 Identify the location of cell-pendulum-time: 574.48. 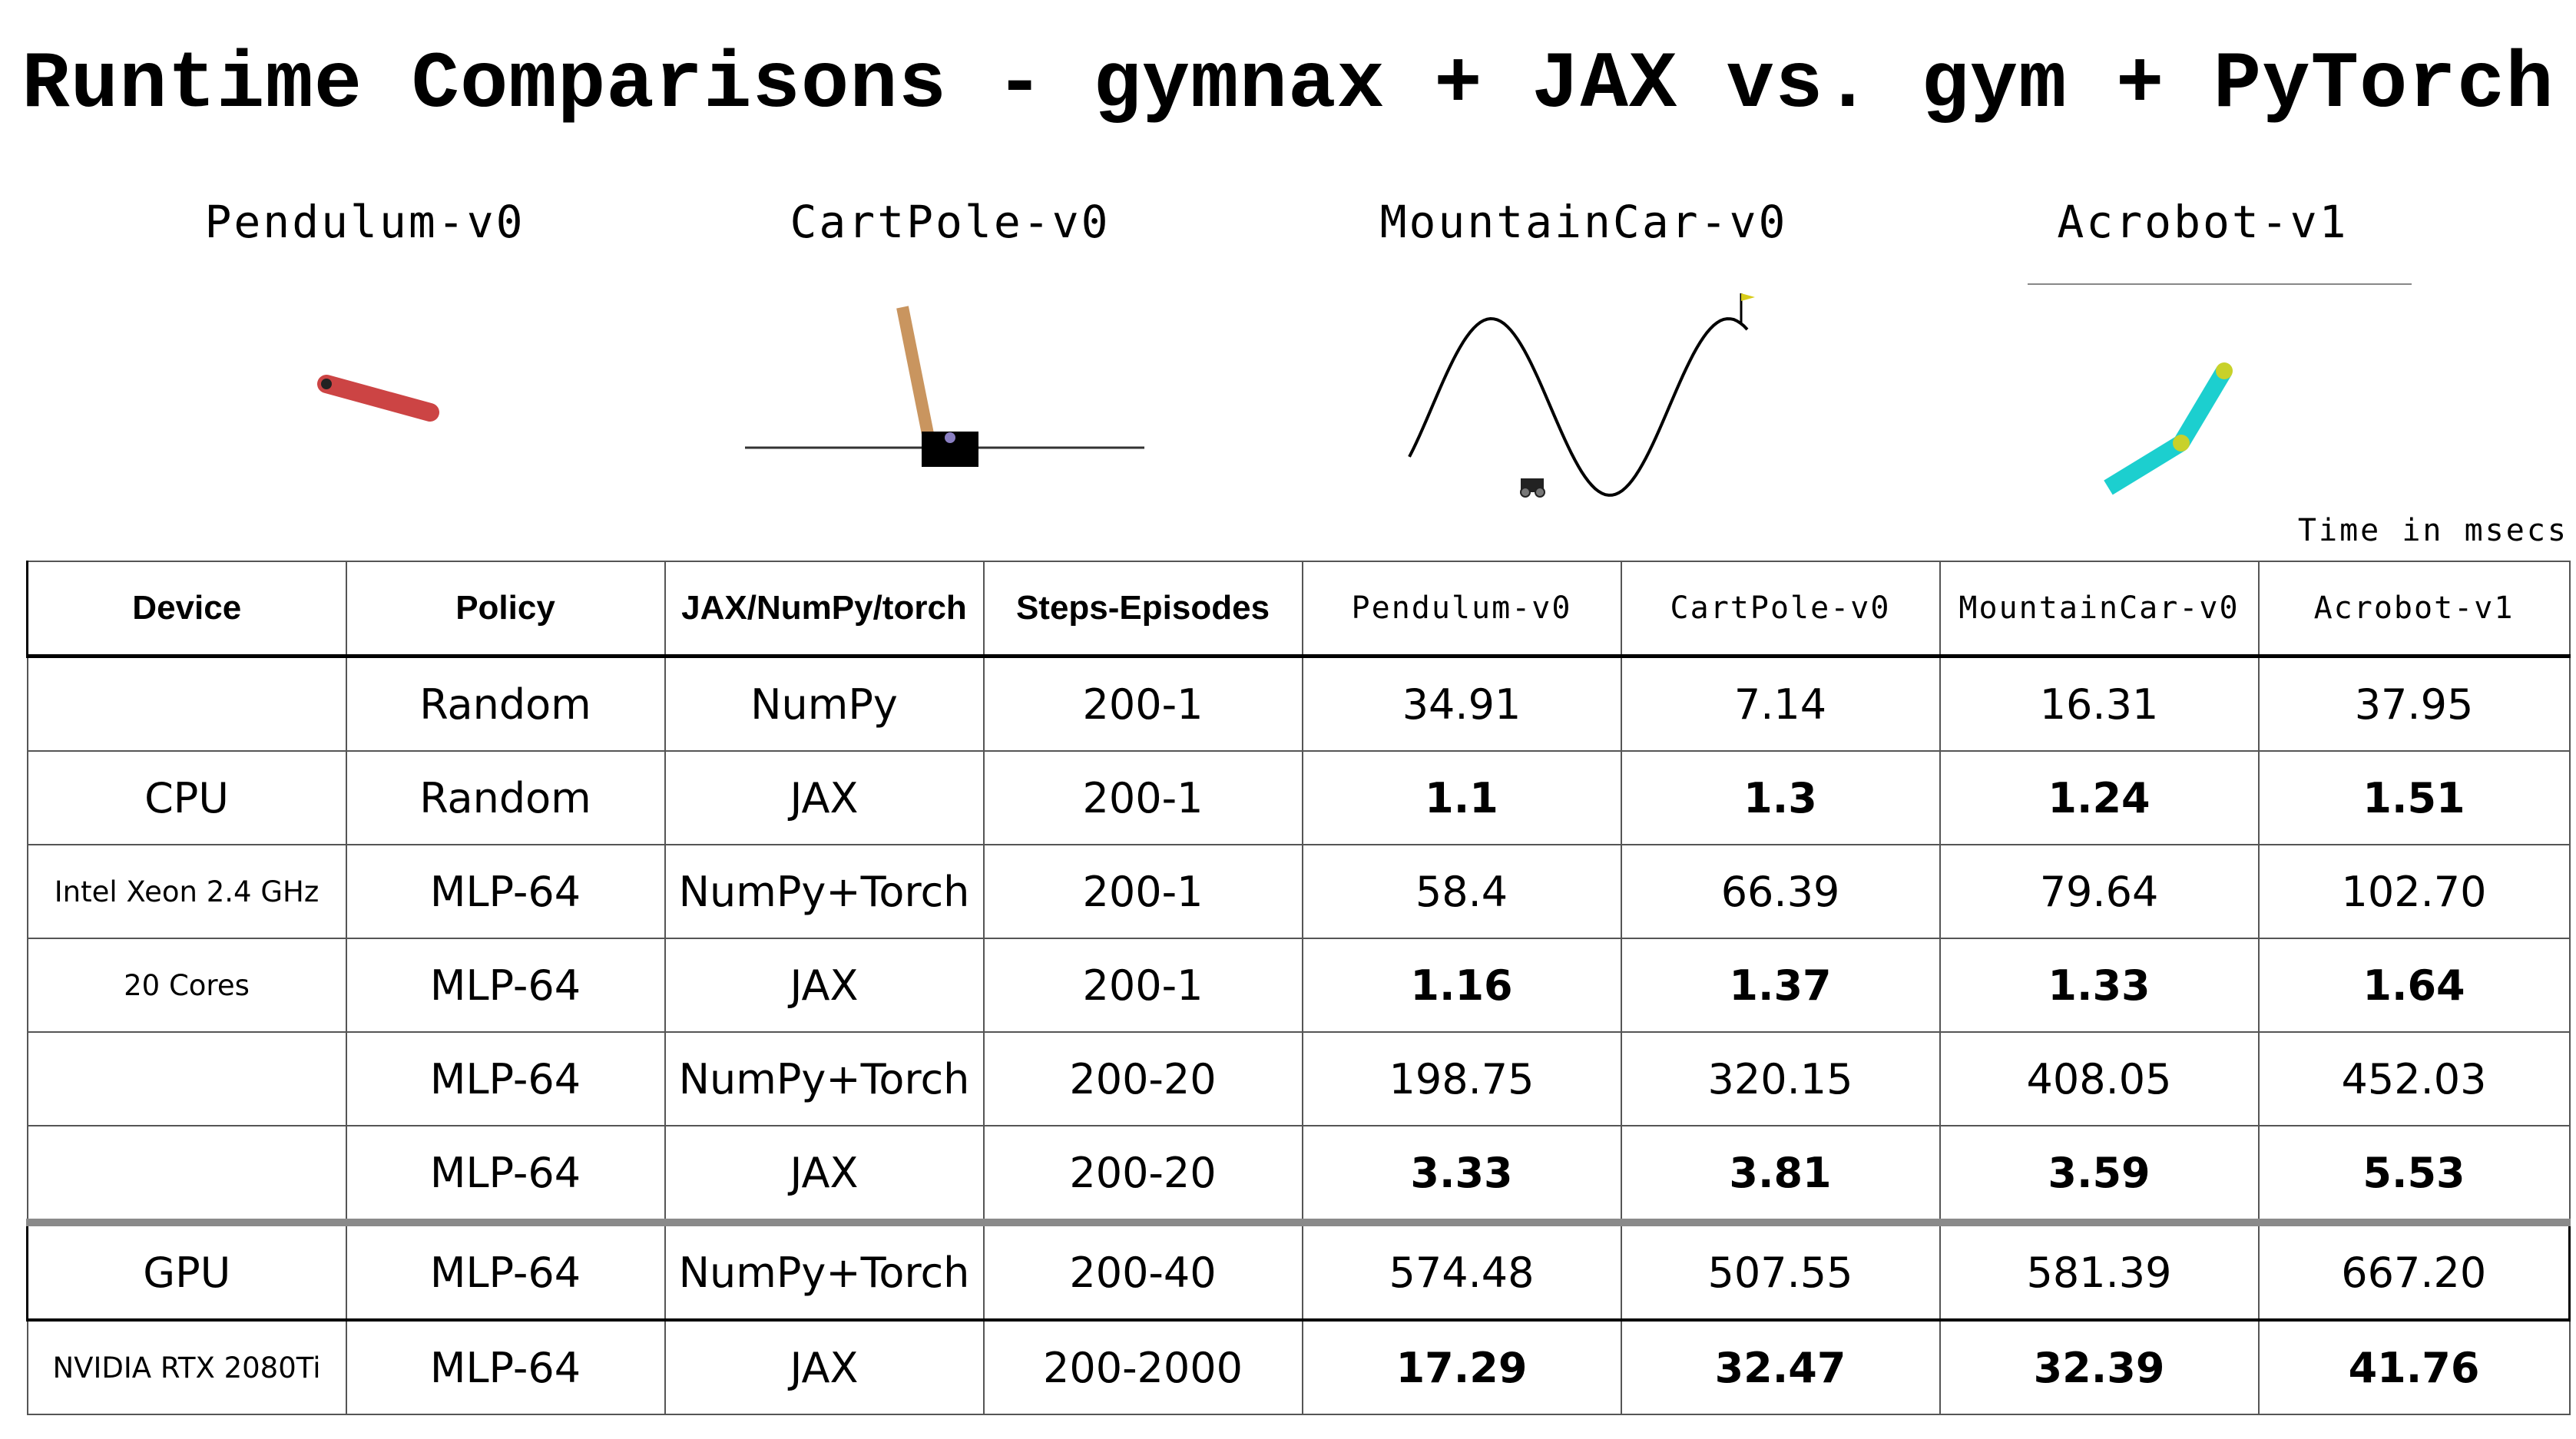
(1461, 1270).